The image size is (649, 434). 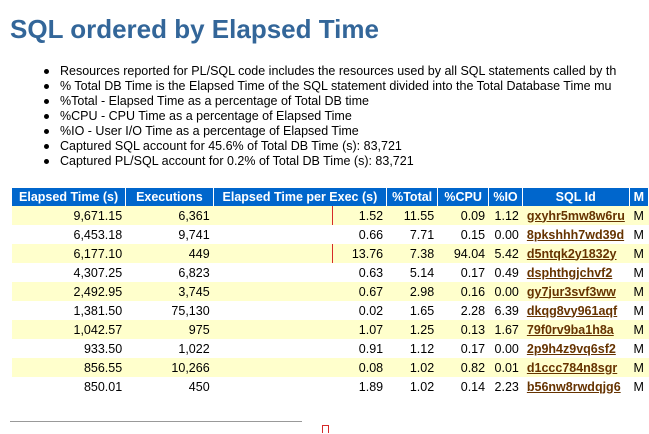 What do you see at coordinates (300, 348) in the screenshot?
I see `cell-elapsed-per-exec: 0.91` at bounding box center [300, 348].